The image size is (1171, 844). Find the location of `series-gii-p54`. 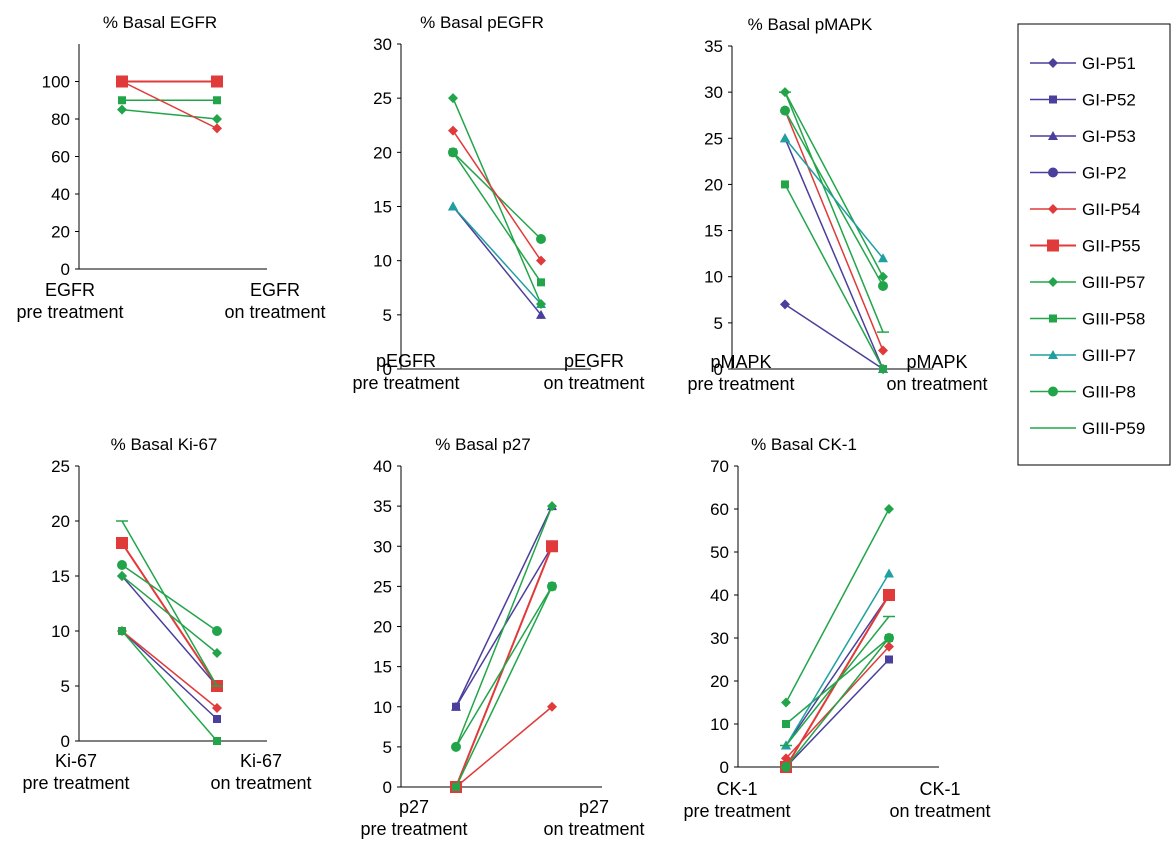

series-gii-p54 is located at coordinates (834, 230).